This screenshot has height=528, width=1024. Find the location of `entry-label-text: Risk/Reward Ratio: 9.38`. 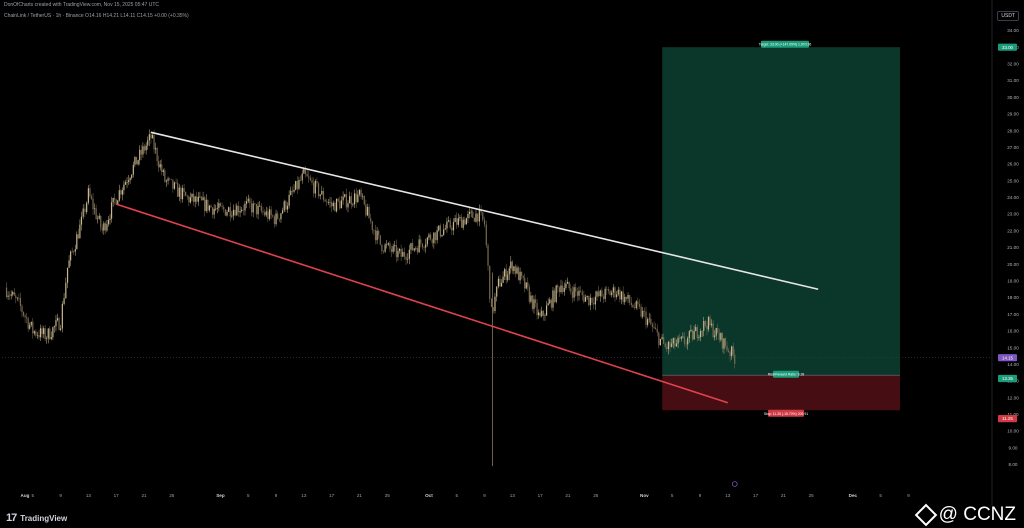

entry-label-text: Risk/Reward Ratio: 9.38 is located at coordinates (786, 375).